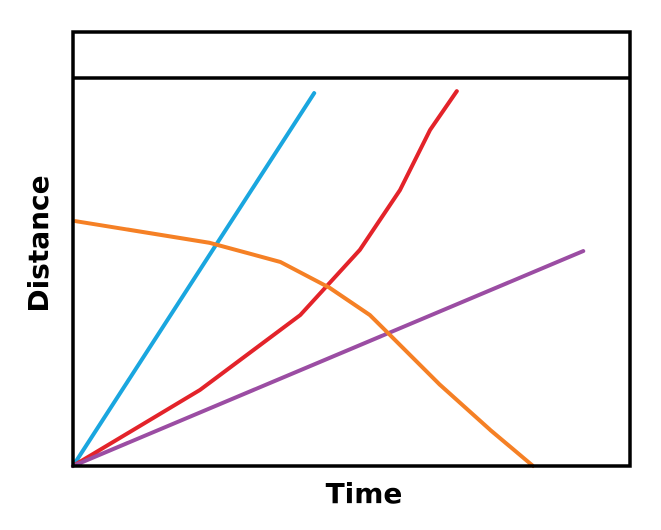 This screenshot has height=530, width=661. What do you see at coordinates (364, 493) in the screenshot?
I see `x-axis-label: Time` at bounding box center [364, 493].